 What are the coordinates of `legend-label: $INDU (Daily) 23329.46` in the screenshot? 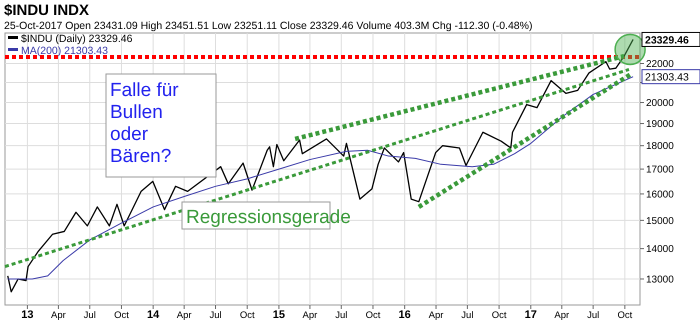 It's located at (77, 39).